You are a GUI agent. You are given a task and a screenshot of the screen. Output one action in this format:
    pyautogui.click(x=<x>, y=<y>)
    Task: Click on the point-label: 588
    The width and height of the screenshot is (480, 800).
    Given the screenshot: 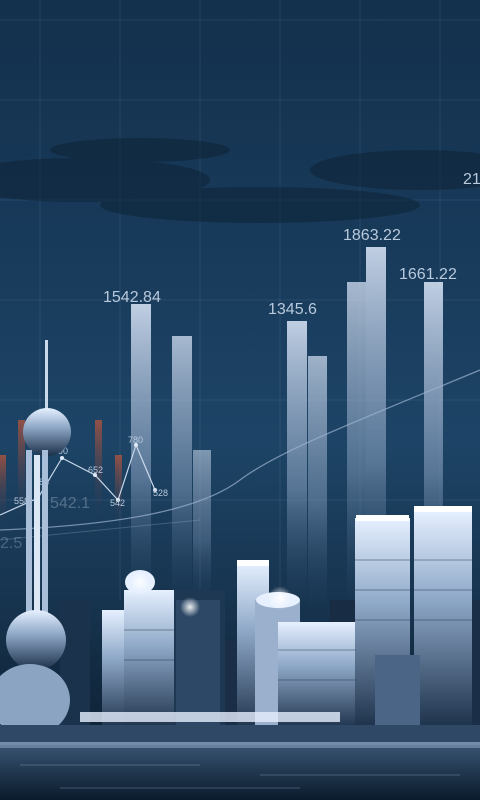 What is the action you would take?
    pyautogui.click(x=41, y=482)
    